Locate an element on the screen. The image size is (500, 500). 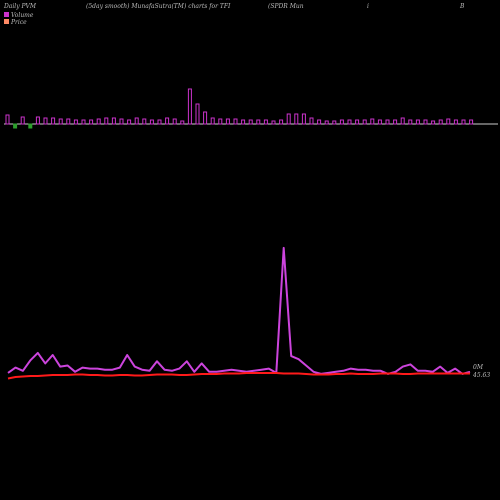
legend-volume-label: Volume is located at coordinates (22, 15).